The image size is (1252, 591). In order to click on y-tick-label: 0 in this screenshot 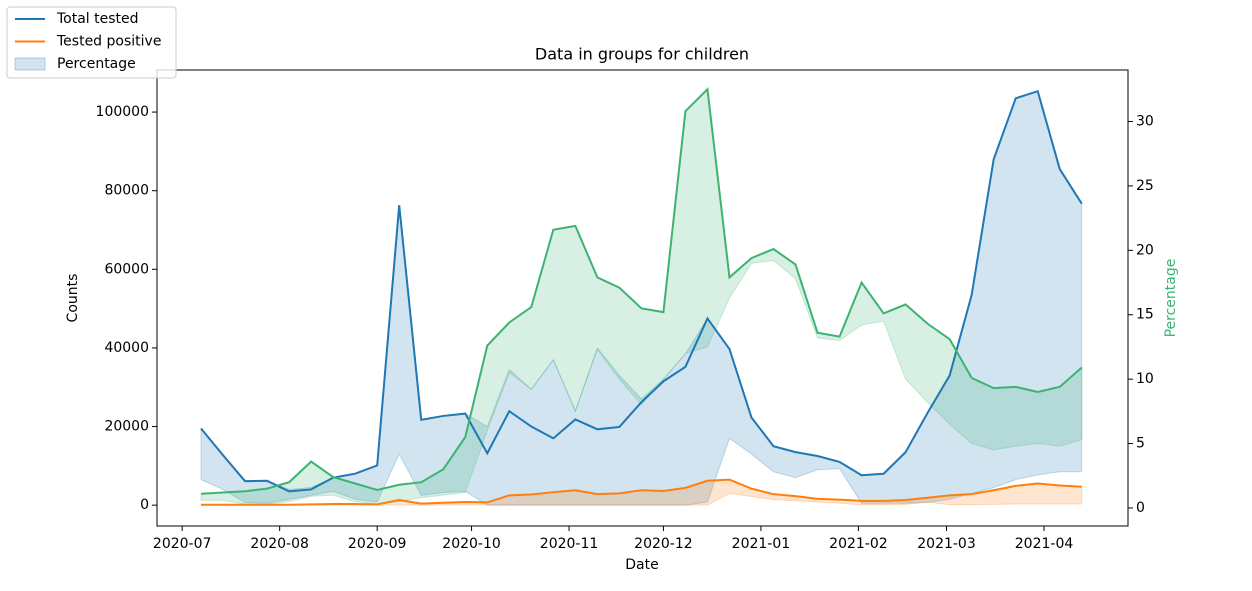, I will do `click(144, 505)`.